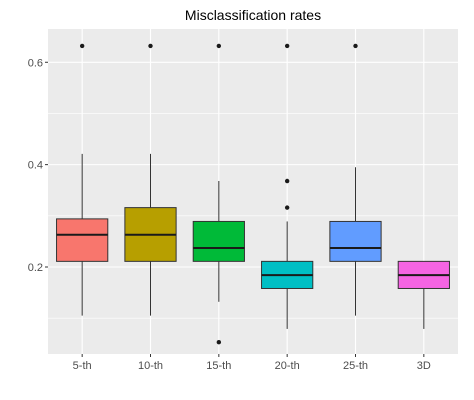 The width and height of the screenshot is (474, 400). I want to click on x-tick-label: 5-th, so click(82, 366).